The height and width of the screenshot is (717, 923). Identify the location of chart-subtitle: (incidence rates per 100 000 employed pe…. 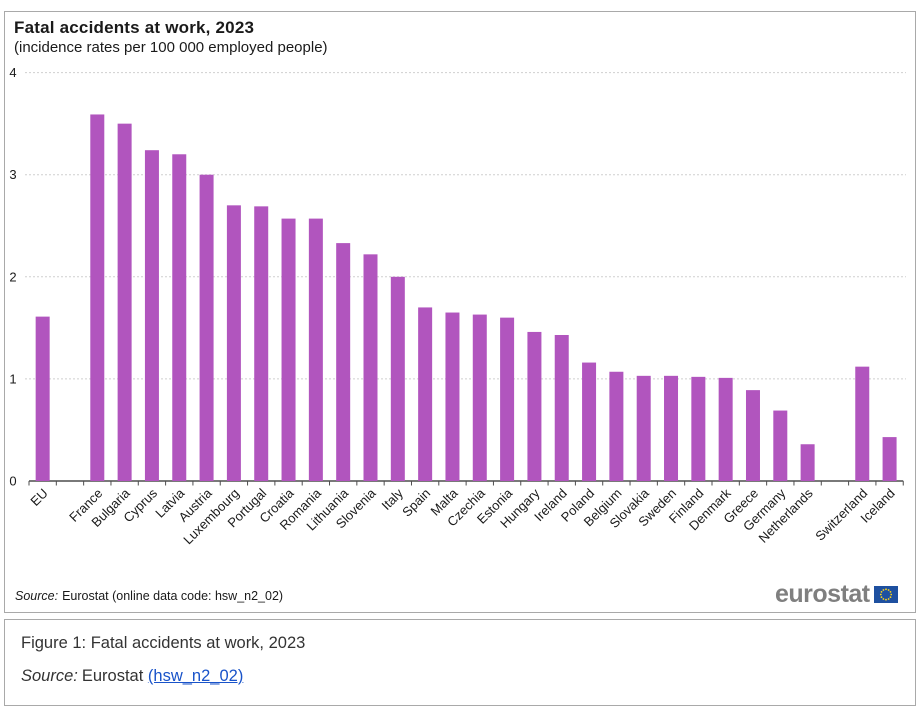
(171, 47).